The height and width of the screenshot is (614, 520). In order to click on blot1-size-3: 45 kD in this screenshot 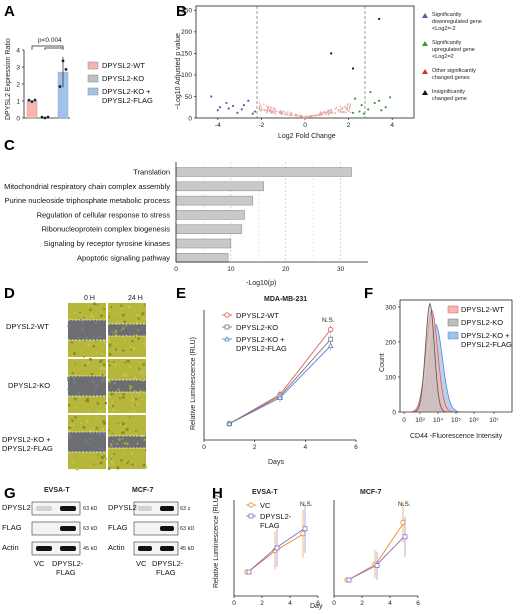, I will do `click(90, 549)`.